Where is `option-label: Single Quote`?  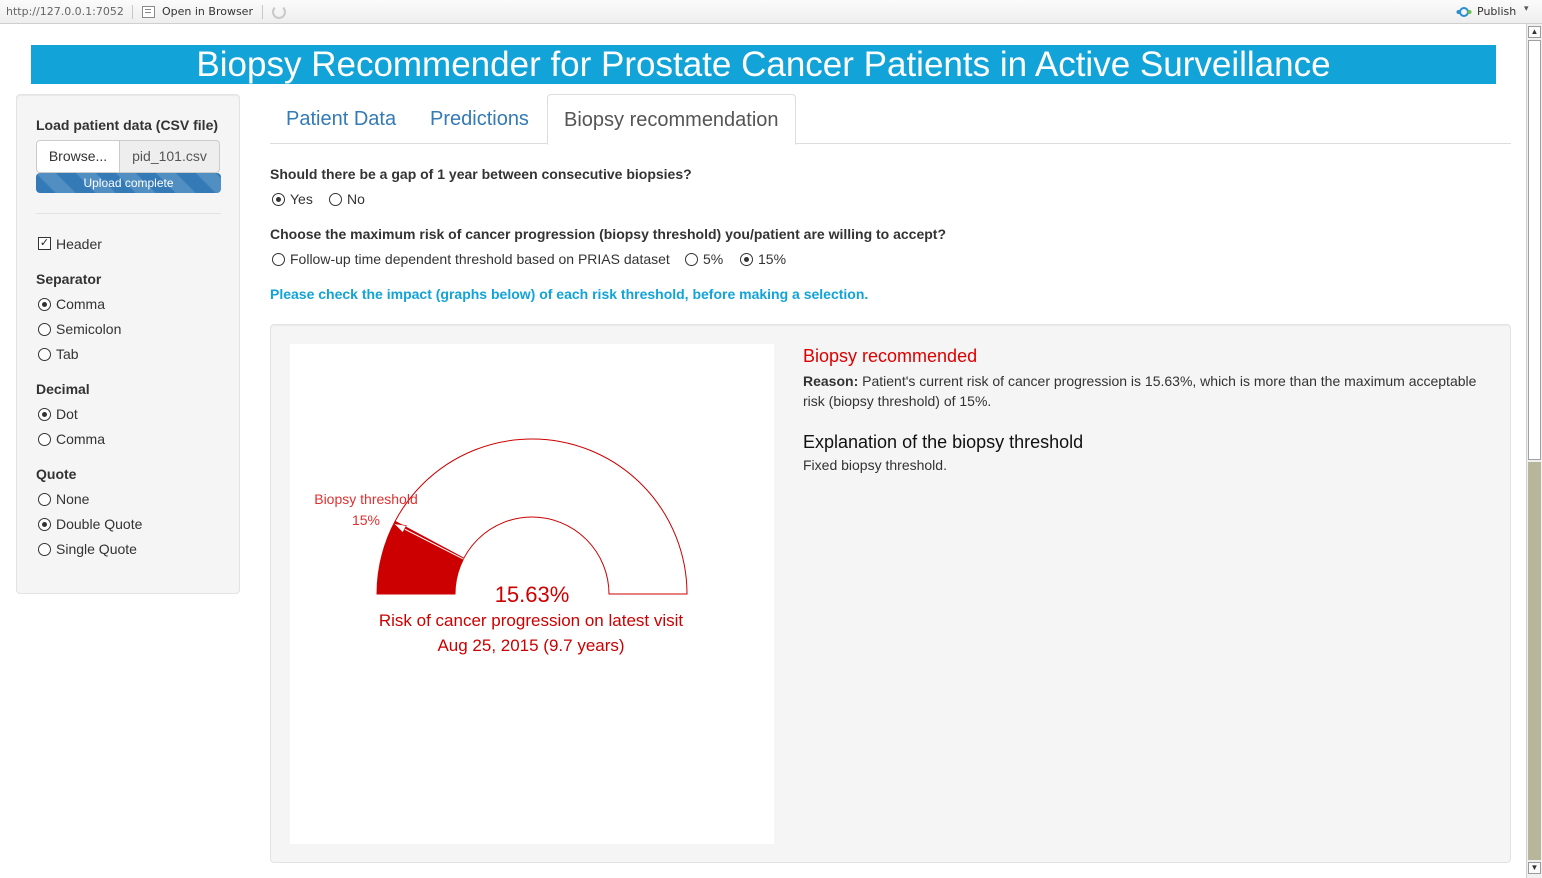
option-label: Single Quote is located at coordinates (96, 549).